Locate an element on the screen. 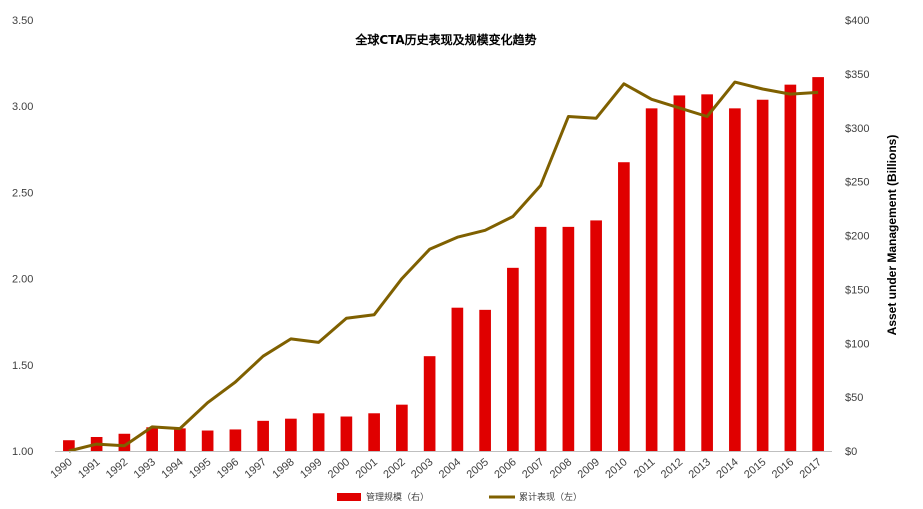  x-tick-label: 2013 is located at coordinates (700, 468).